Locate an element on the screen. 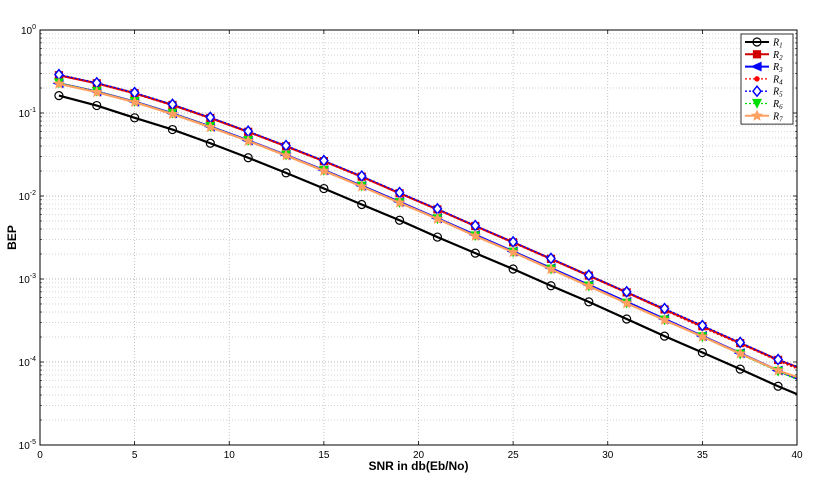  legend-entry-r6: R6 is located at coordinates (764, 104).